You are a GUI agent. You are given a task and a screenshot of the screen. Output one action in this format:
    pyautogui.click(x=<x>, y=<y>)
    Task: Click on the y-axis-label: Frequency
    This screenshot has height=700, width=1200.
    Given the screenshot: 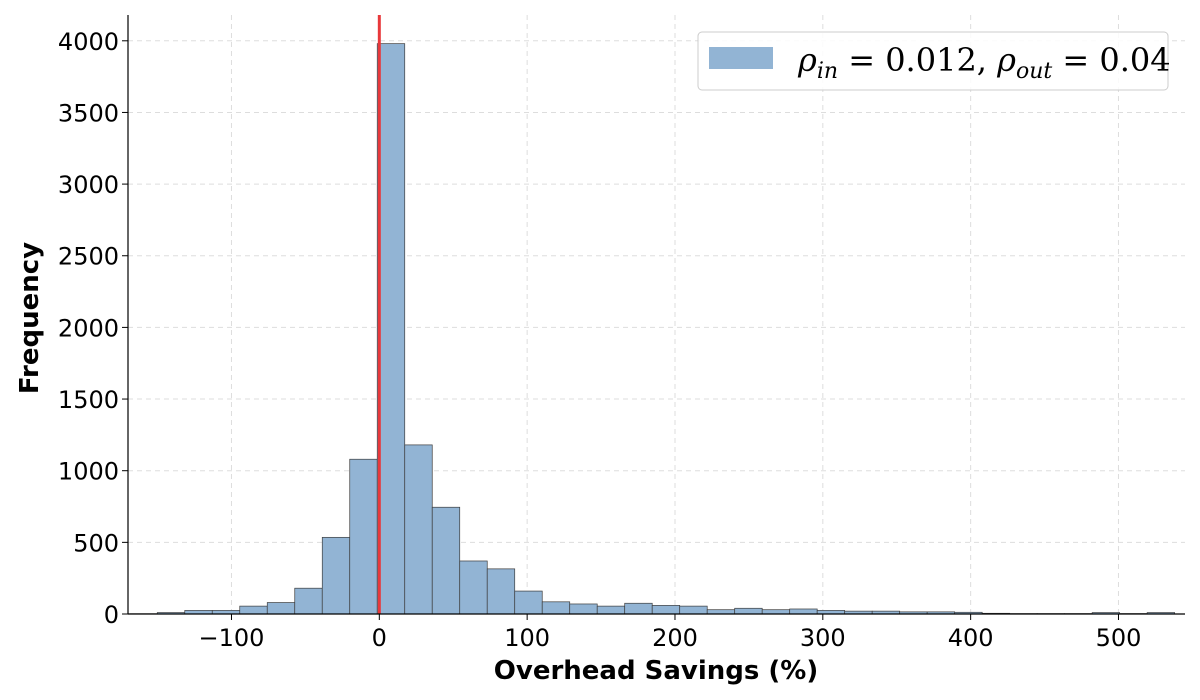 What is the action you would take?
    pyautogui.click(x=30, y=318)
    